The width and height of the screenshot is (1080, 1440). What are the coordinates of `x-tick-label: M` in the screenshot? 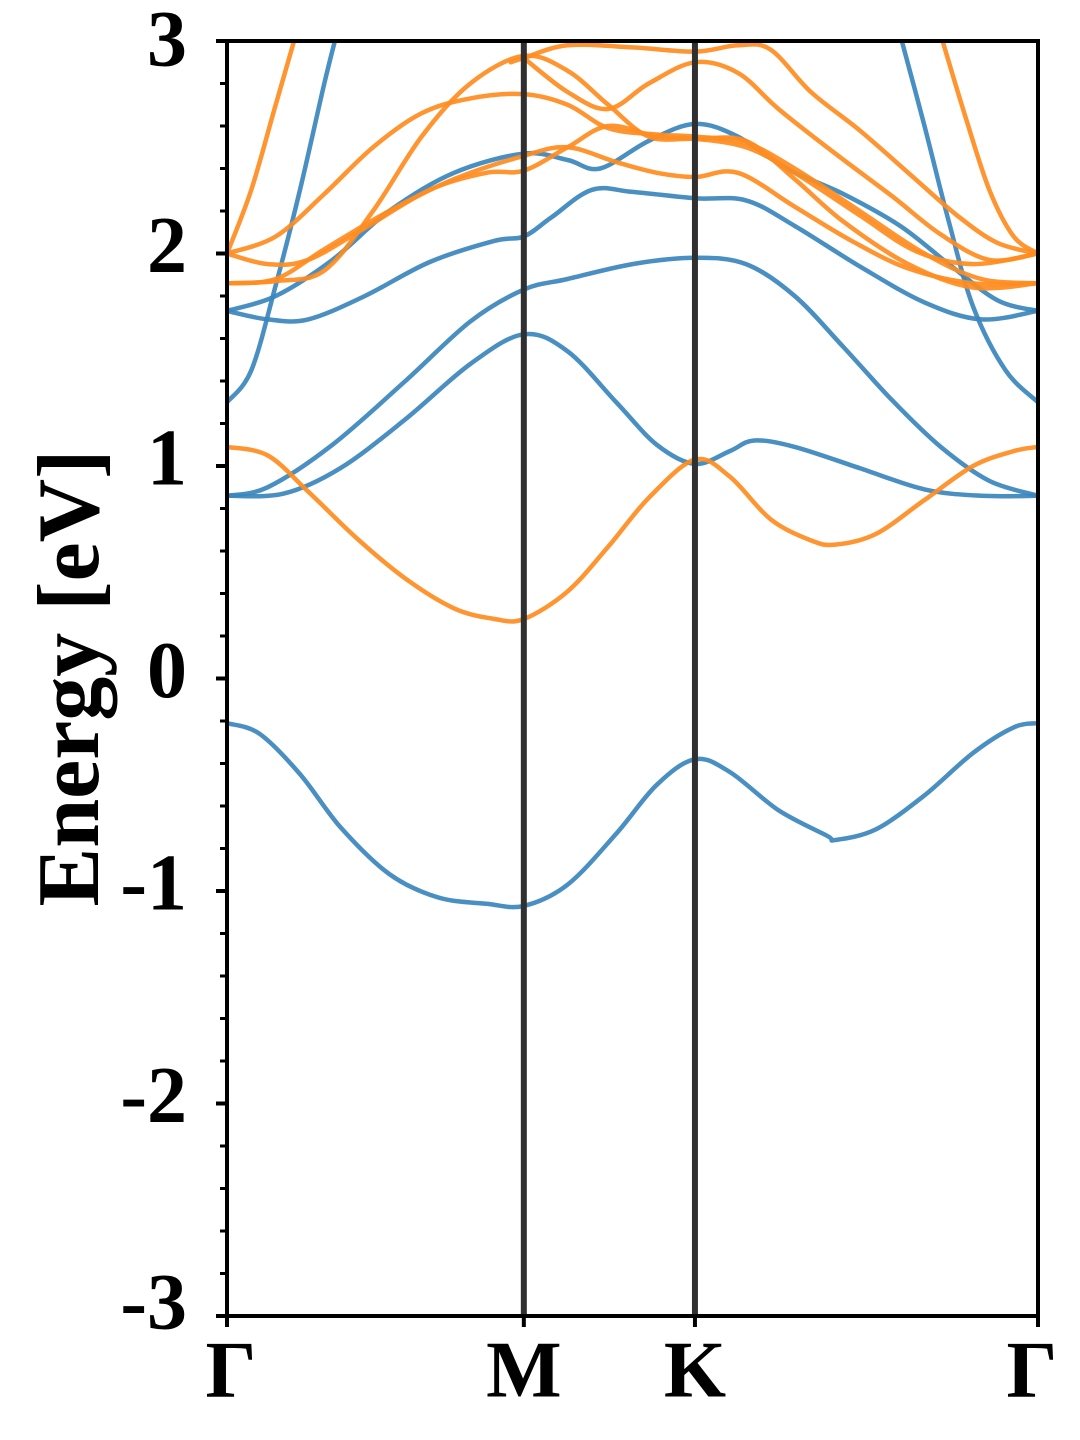 It's located at (524, 1370).